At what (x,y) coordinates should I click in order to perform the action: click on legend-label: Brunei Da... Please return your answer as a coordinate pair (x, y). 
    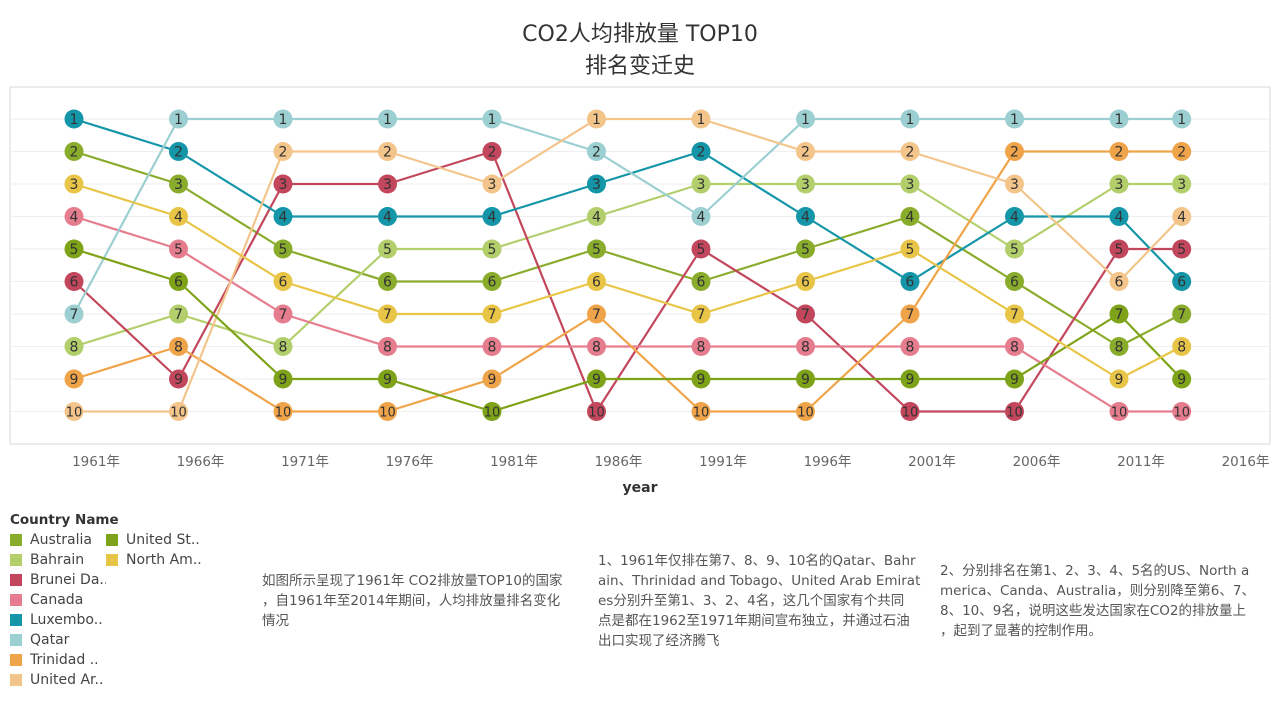
    Looking at the image, I should click on (68, 580).